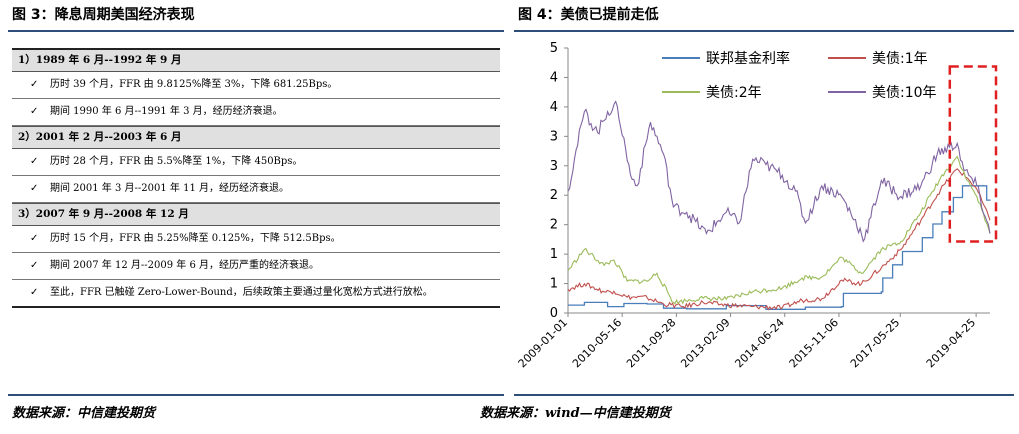 The width and height of the screenshot is (1019, 434). What do you see at coordinates (84, 413) in the screenshot?
I see `left-source-note: 数据来源：中信建投期货` at bounding box center [84, 413].